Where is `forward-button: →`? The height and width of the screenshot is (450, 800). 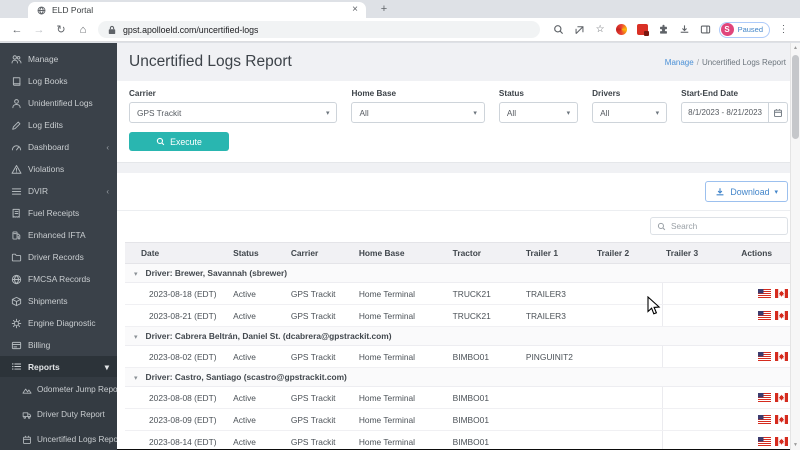
forward-button: → is located at coordinates (39, 29).